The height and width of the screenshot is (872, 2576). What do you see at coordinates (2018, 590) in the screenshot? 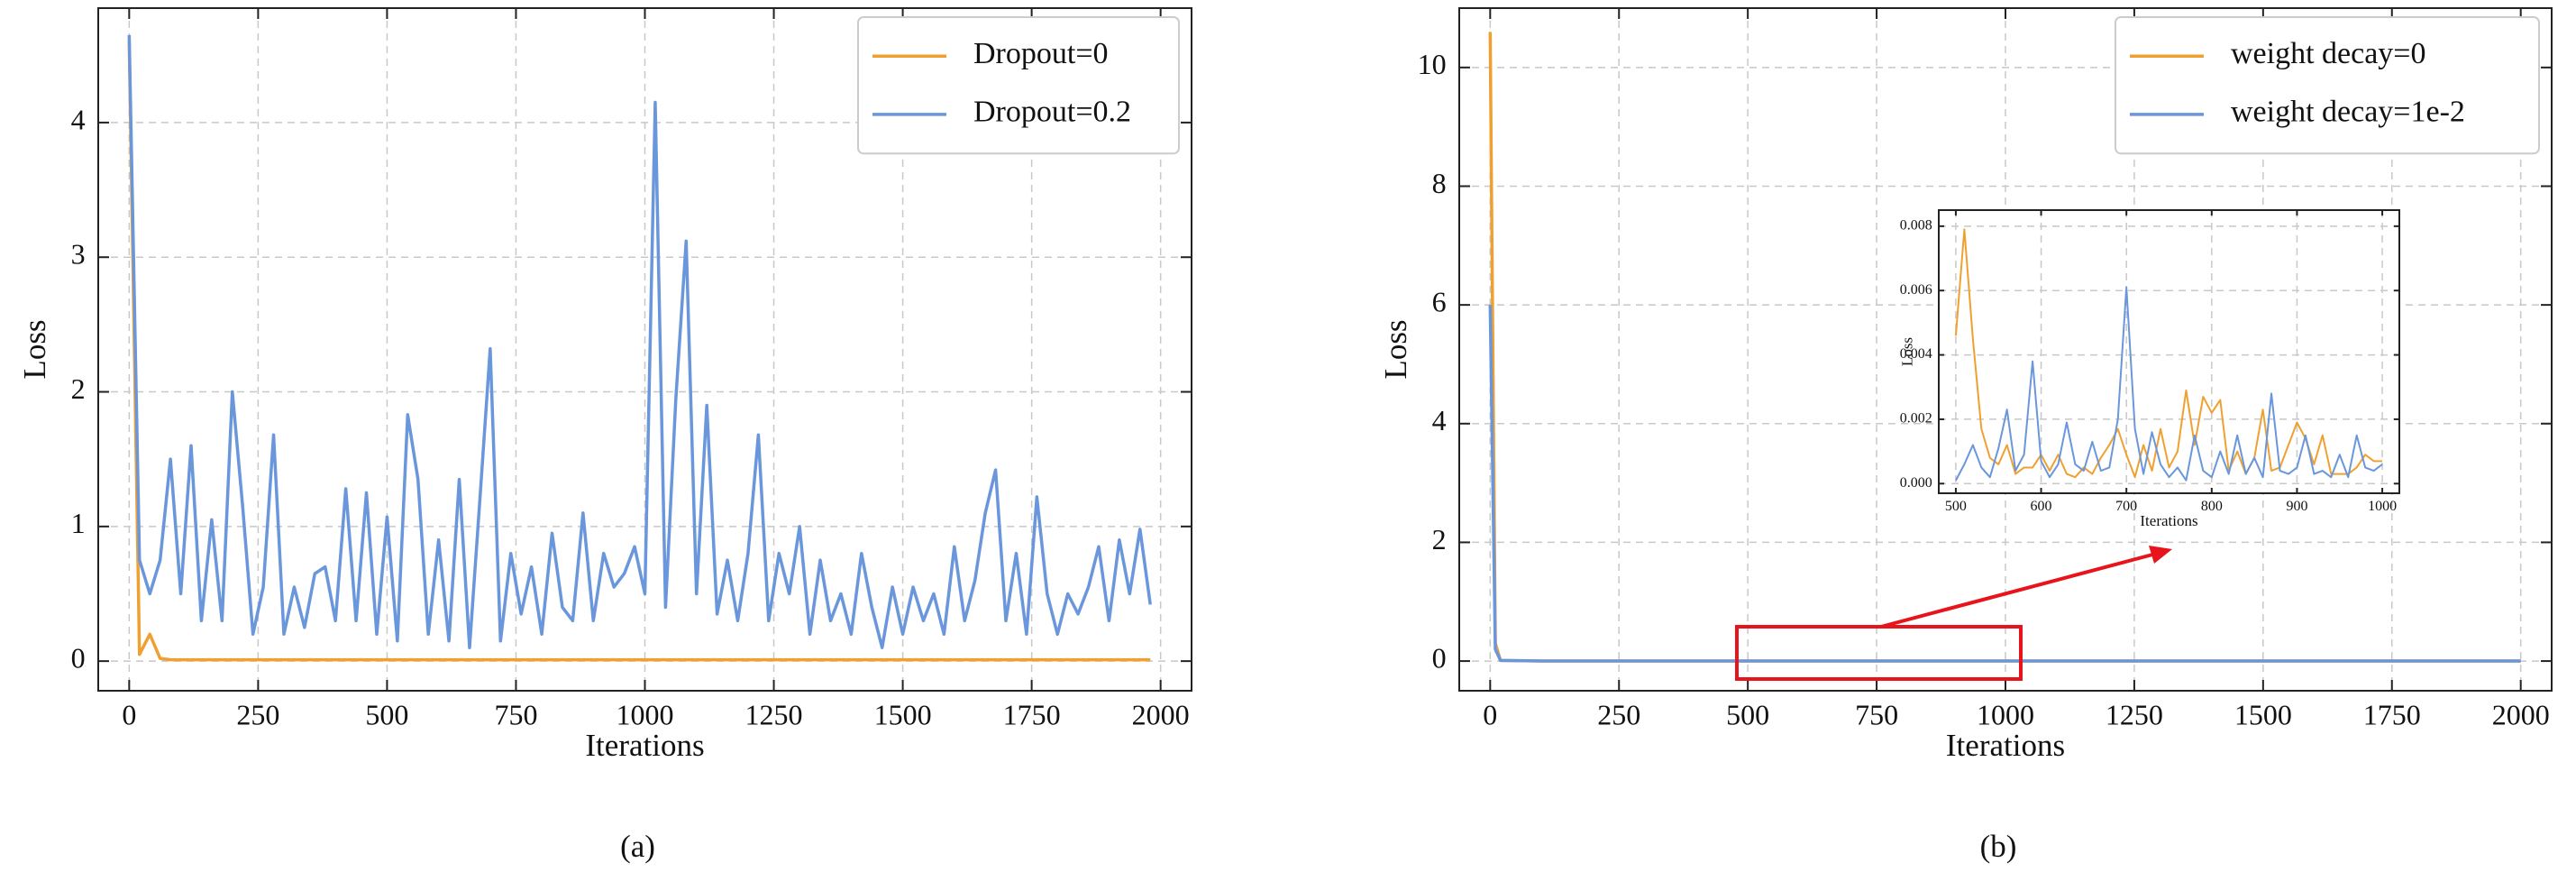
I see `zoom-arrow` at bounding box center [2018, 590].